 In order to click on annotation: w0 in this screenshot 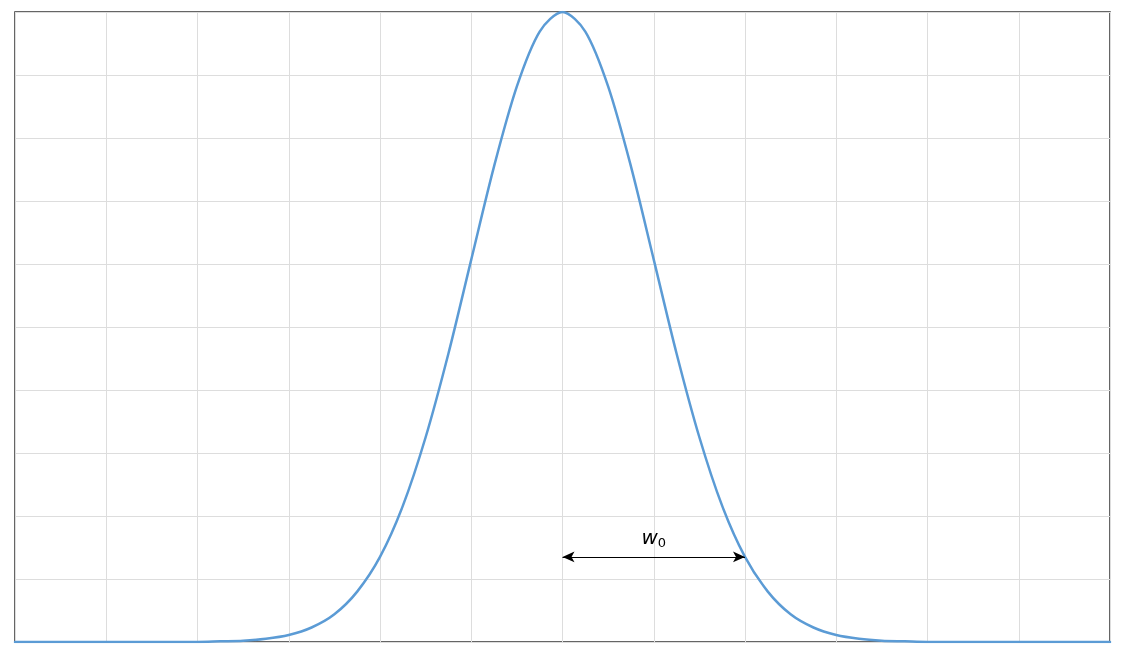, I will do `click(654, 537)`.